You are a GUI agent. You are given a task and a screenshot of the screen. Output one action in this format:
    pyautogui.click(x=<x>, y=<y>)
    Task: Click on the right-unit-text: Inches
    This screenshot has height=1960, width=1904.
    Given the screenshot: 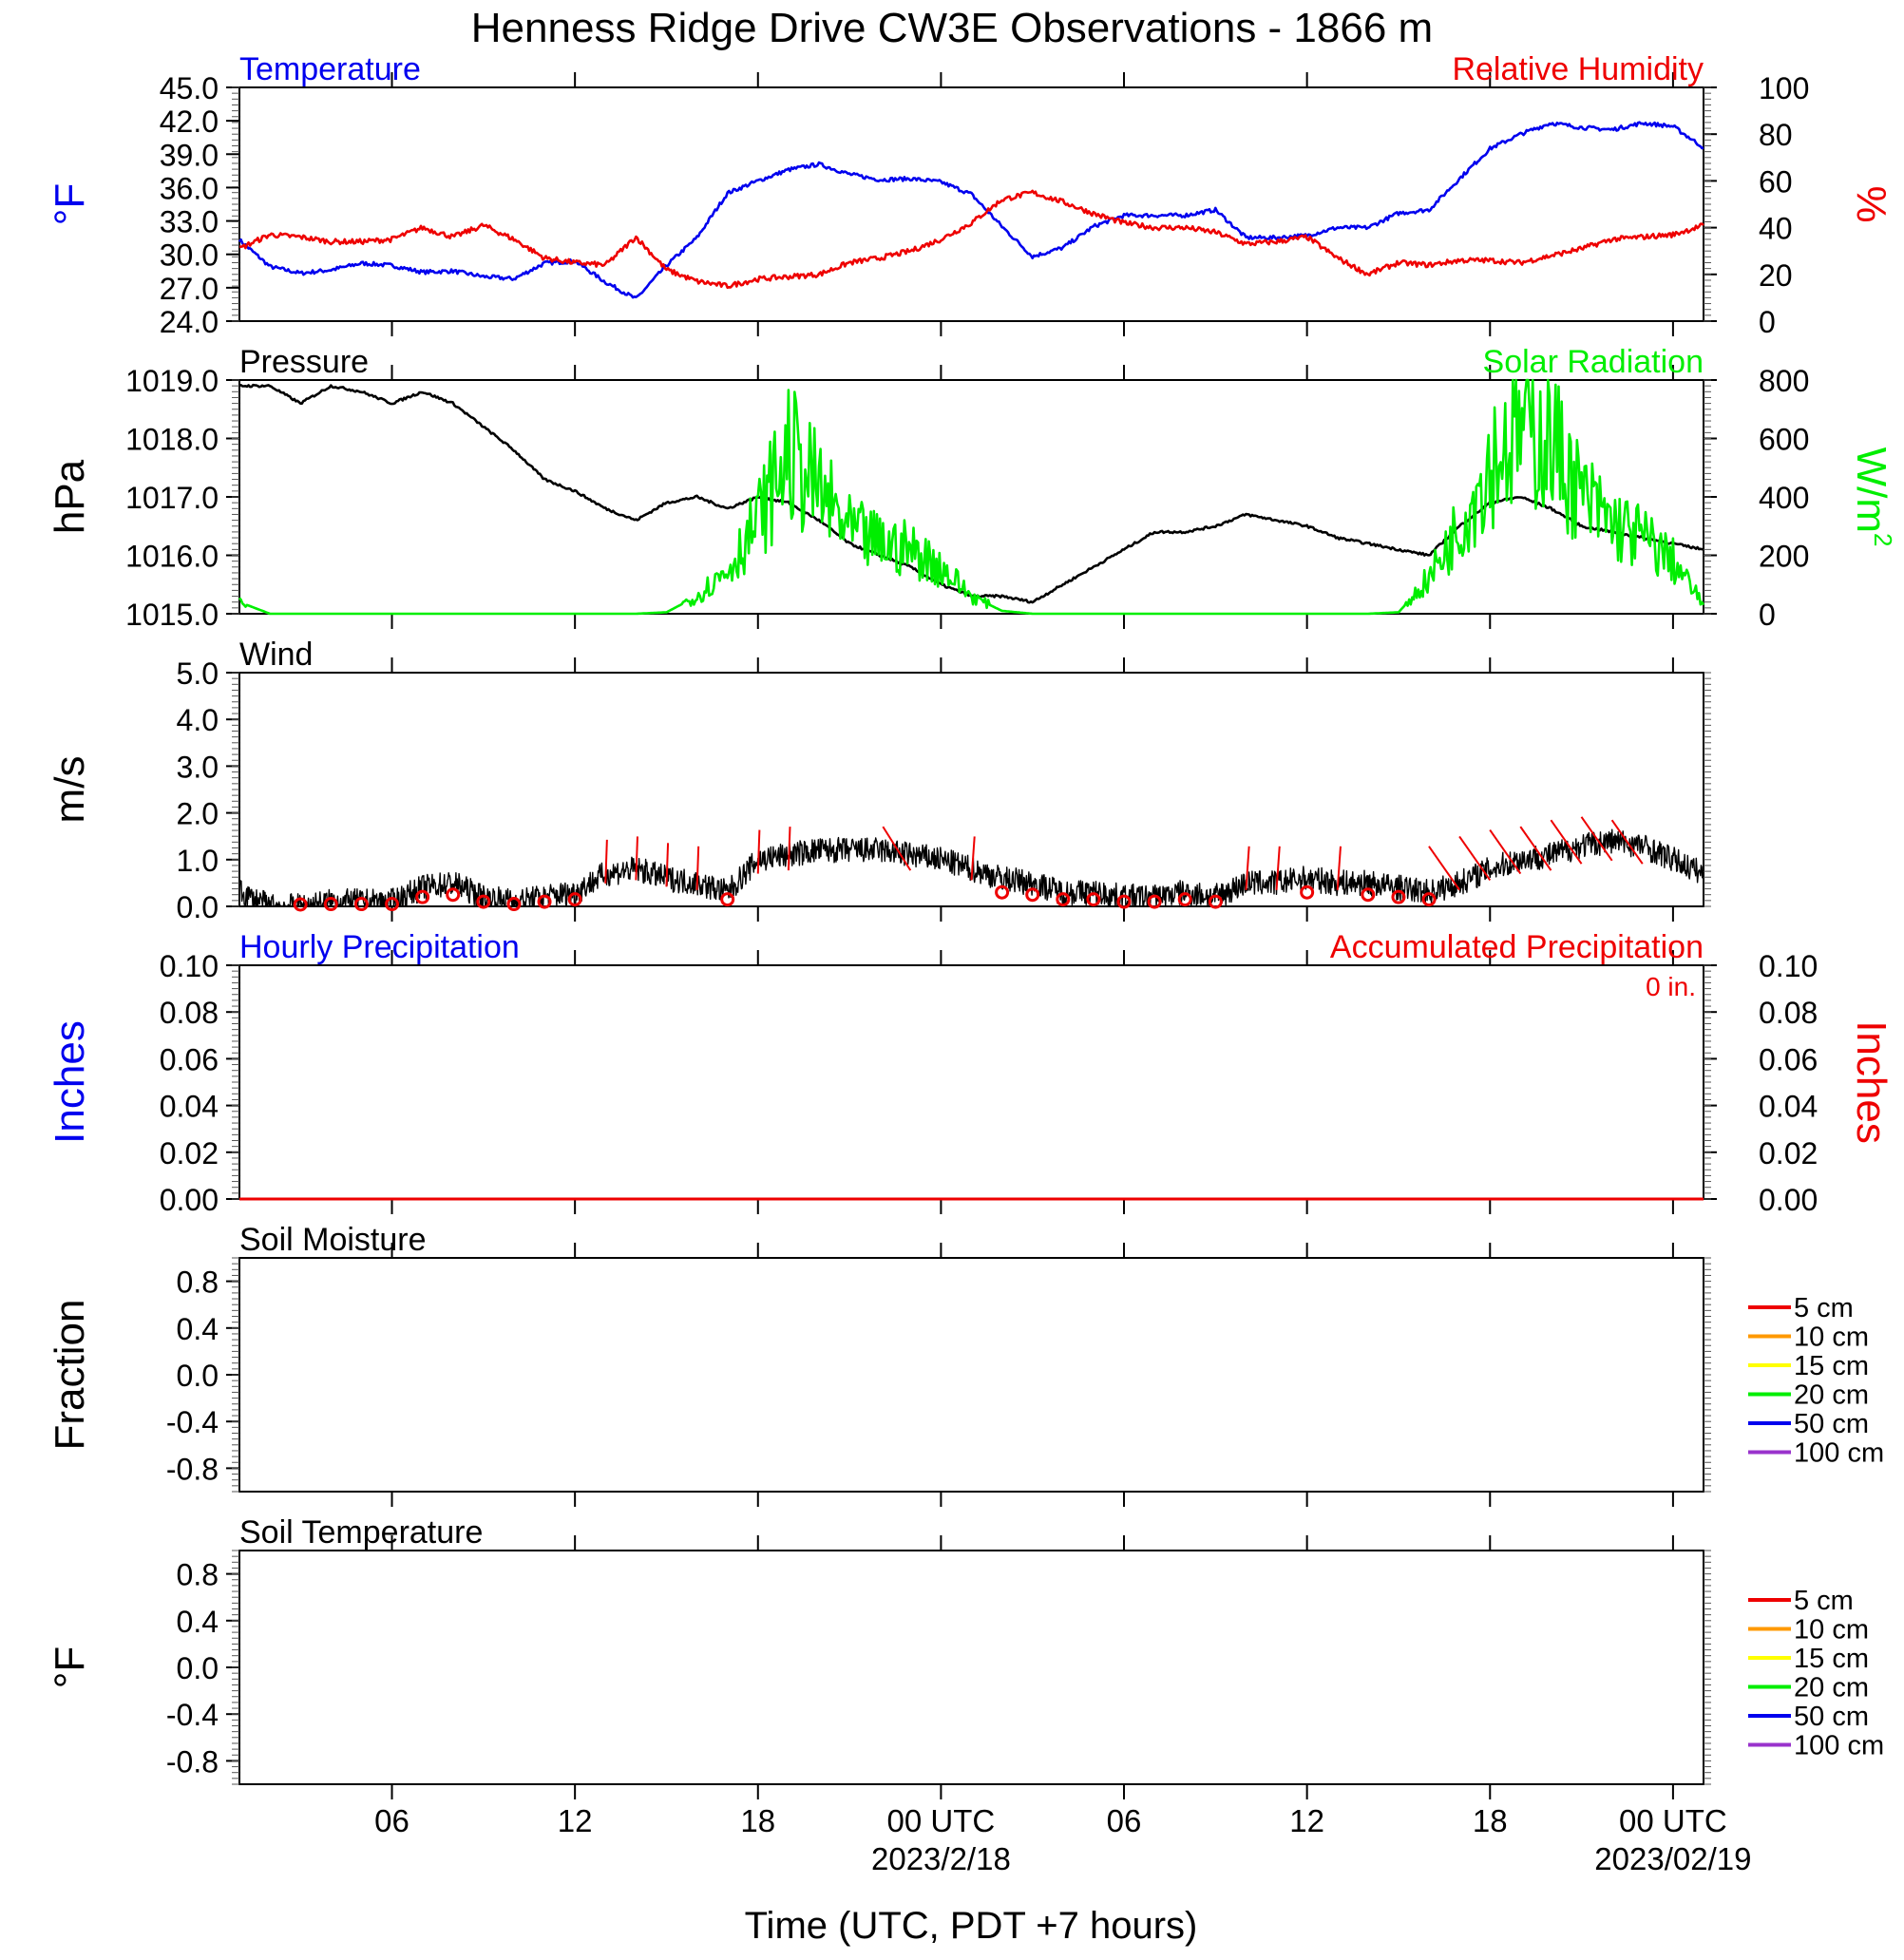 What is the action you would take?
    pyautogui.click(x=1871, y=1082)
    